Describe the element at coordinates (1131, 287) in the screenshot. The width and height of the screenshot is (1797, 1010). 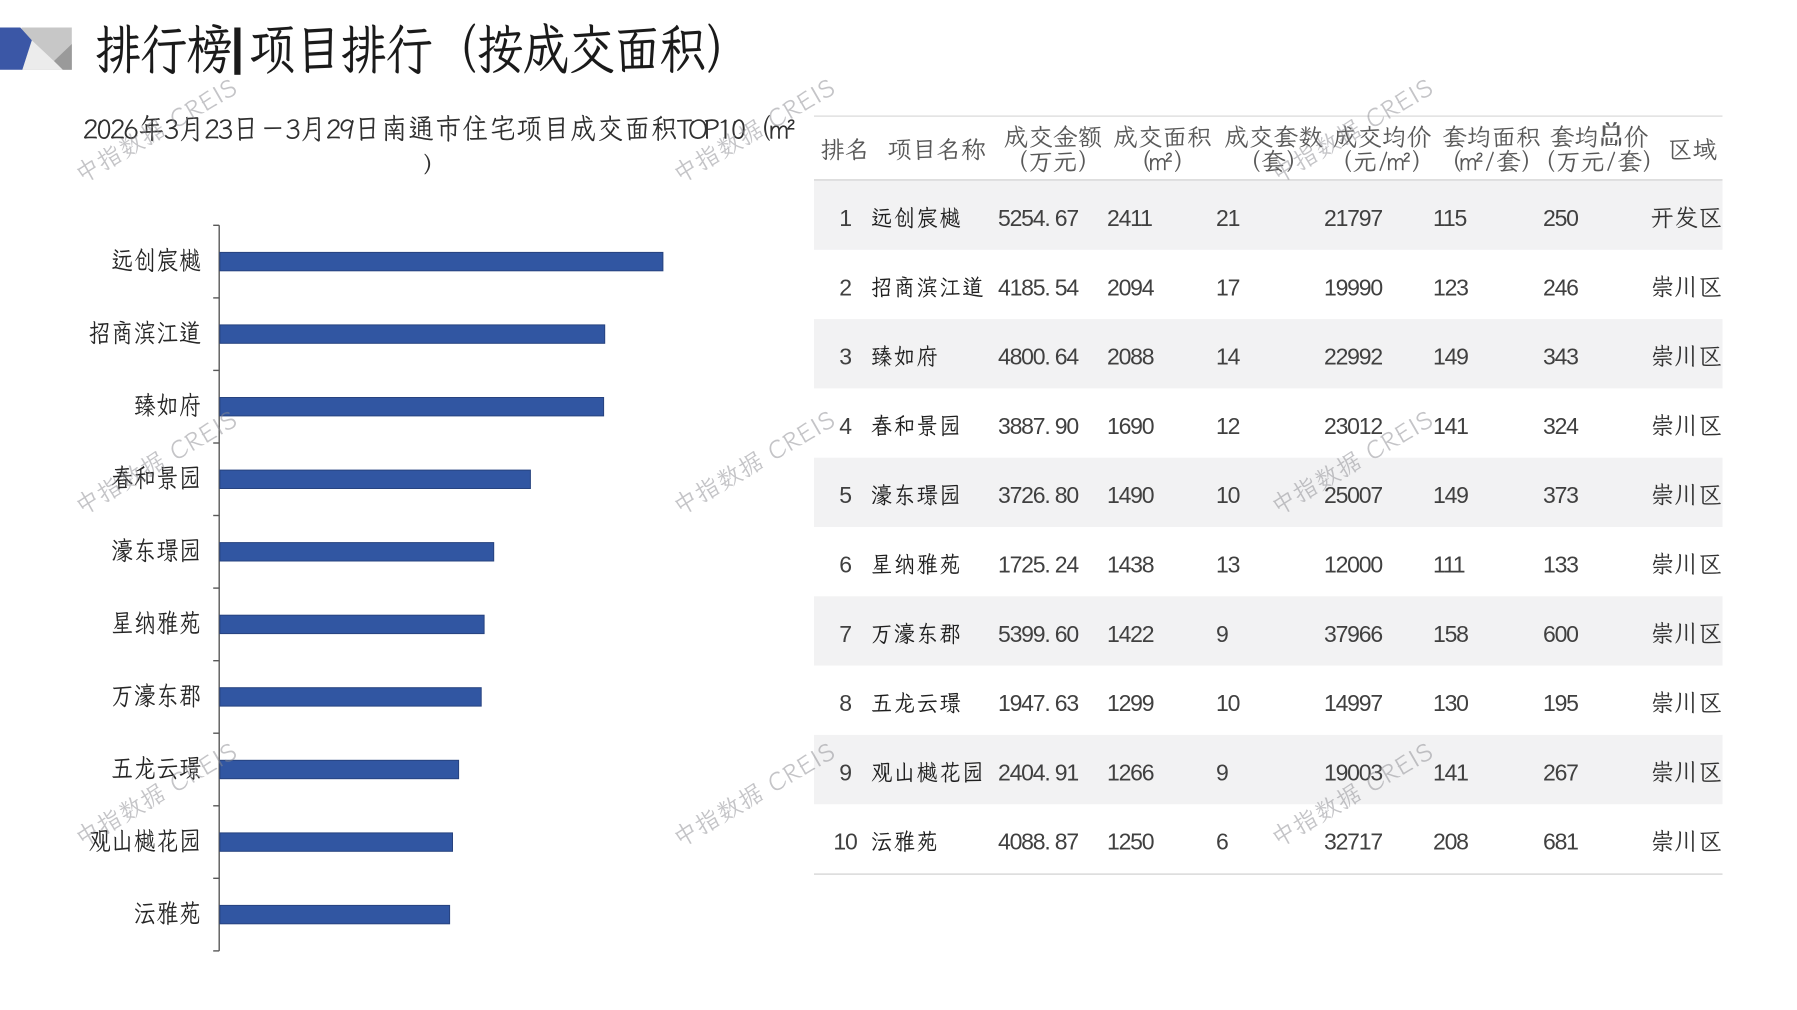
I see `svg-text: 2094` at that location.